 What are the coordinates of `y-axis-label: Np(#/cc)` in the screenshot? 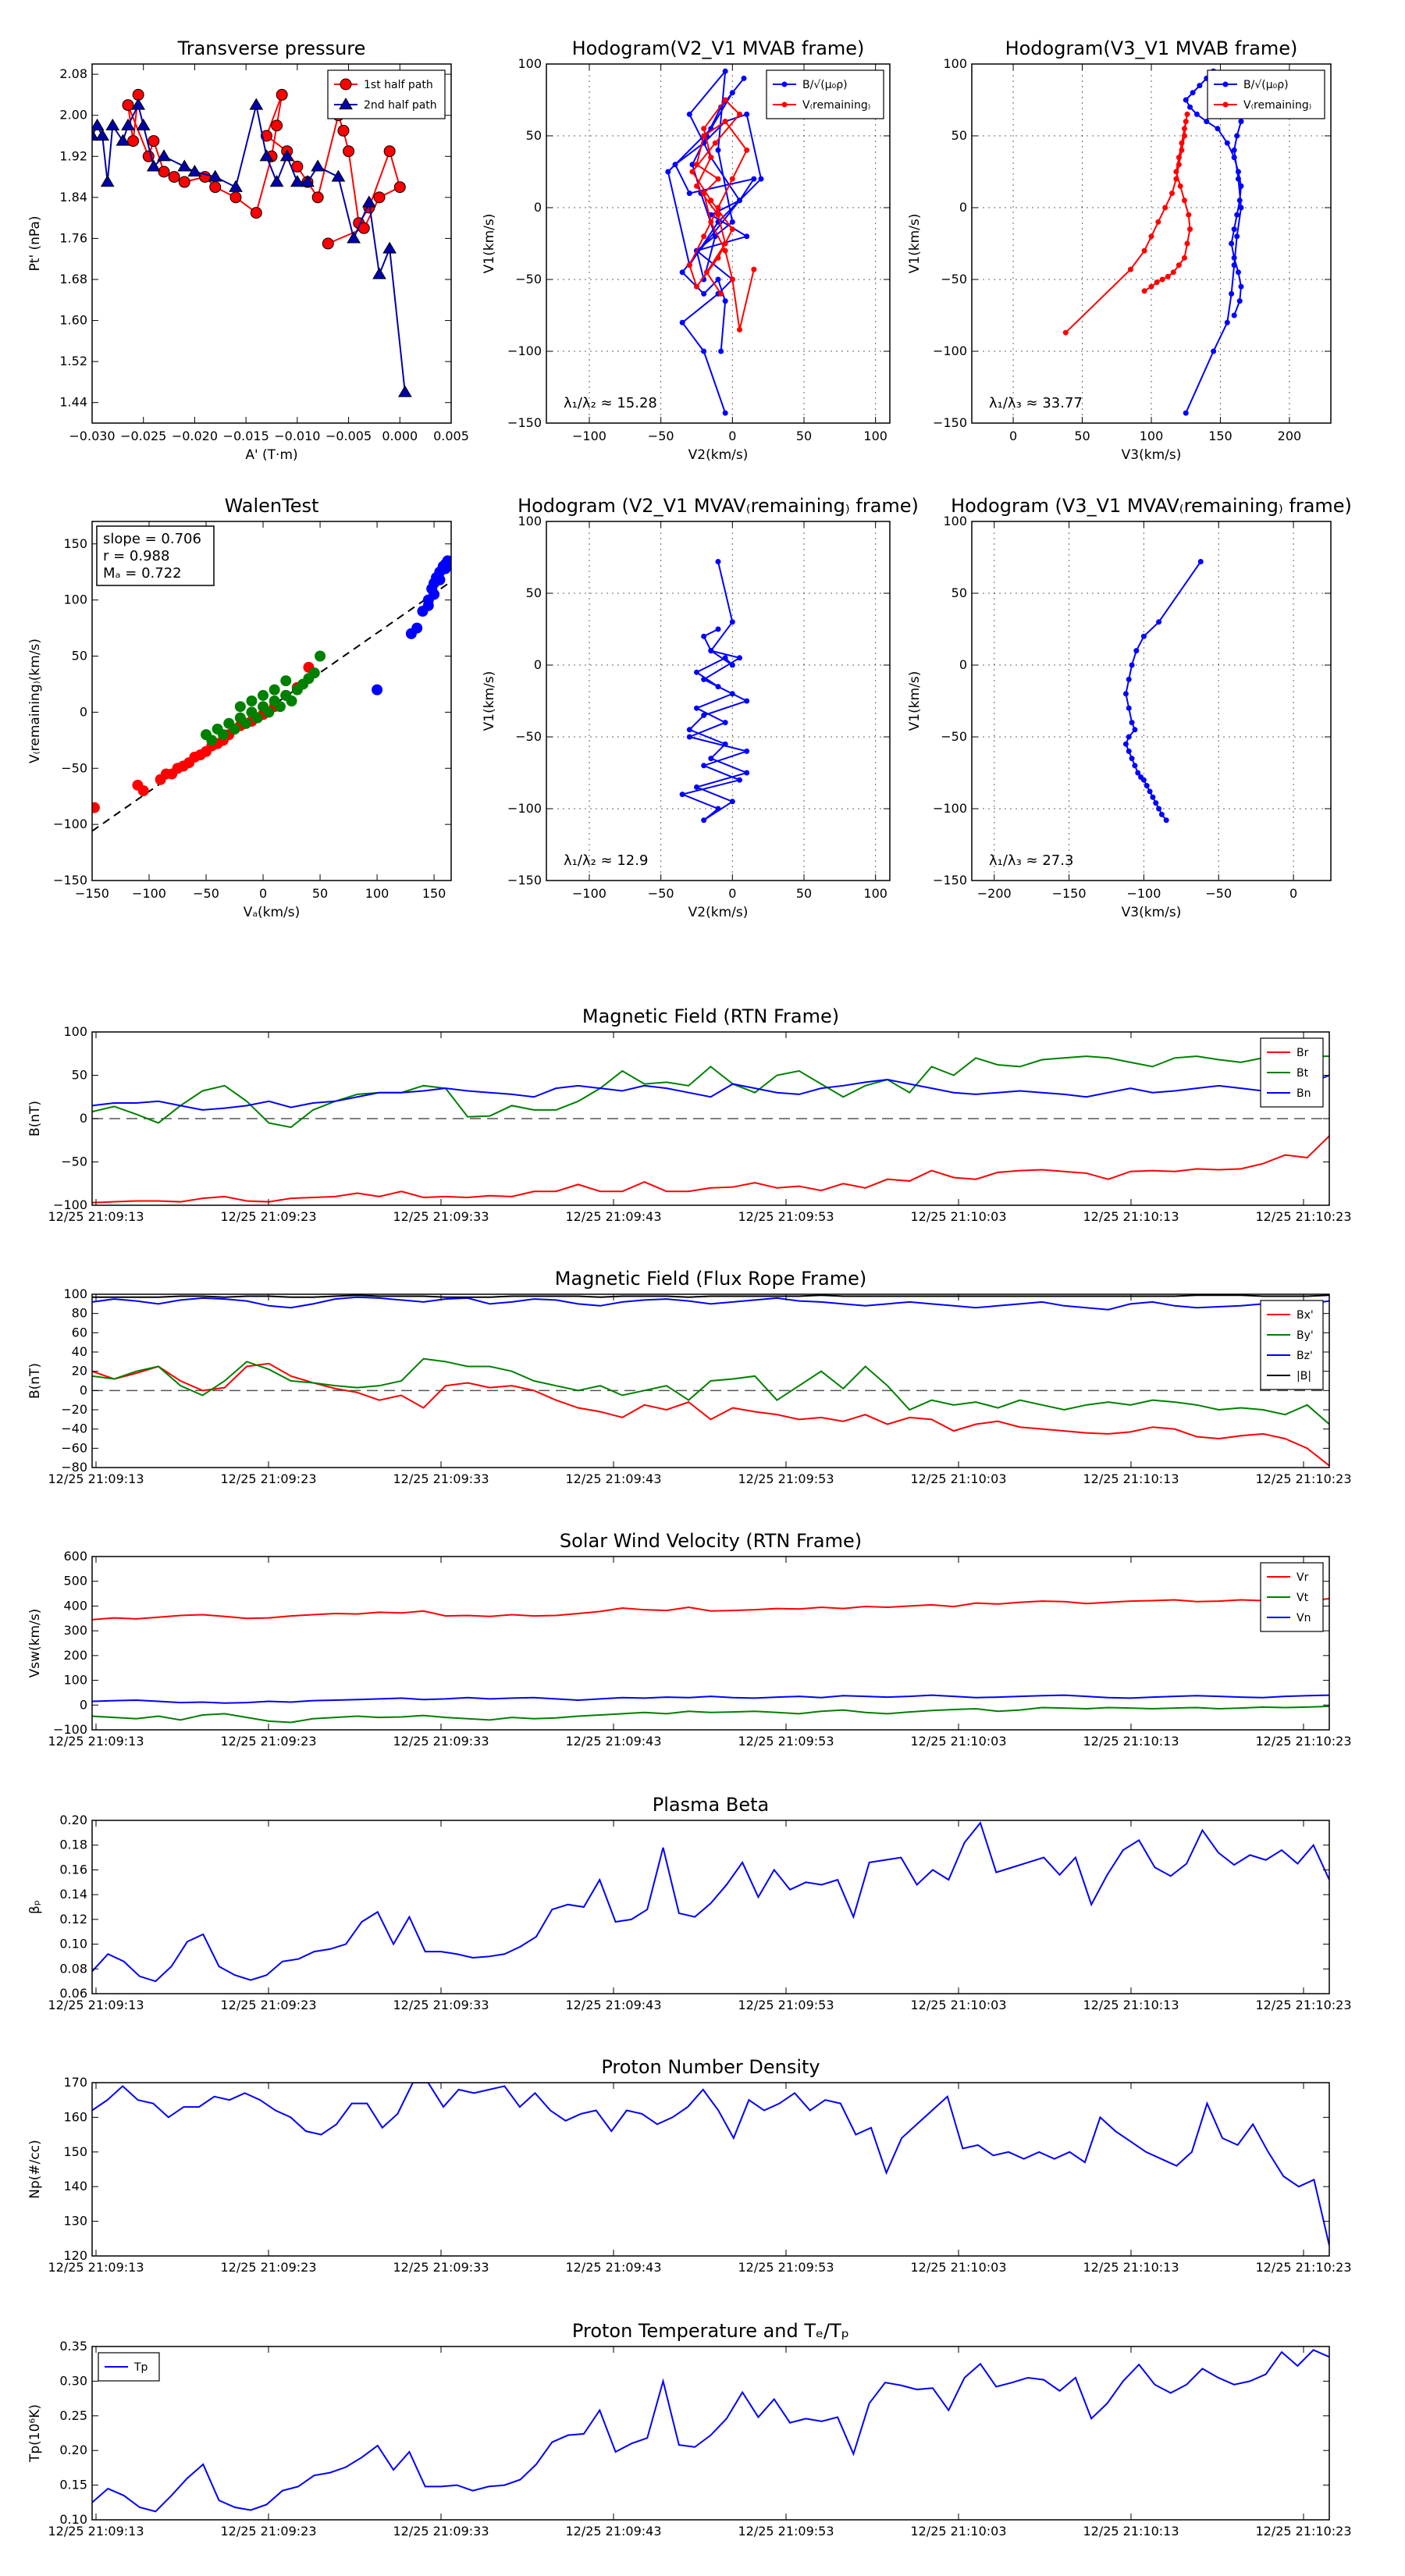 It's located at (35, 2169).